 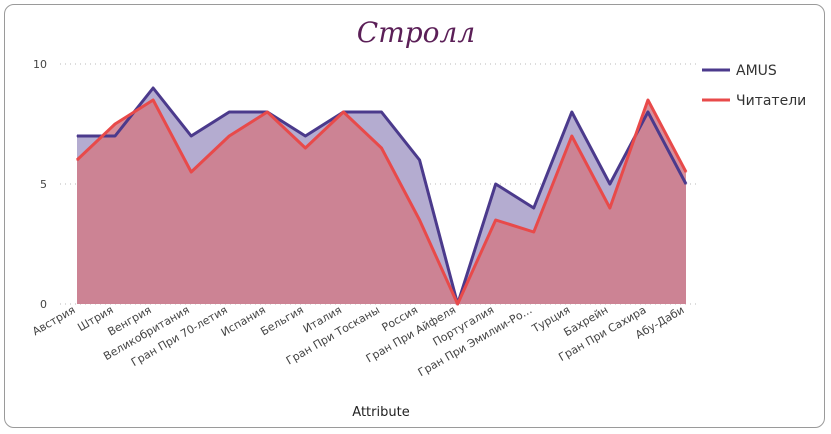 I want to click on chart-title: Стролл, so click(x=416, y=32).